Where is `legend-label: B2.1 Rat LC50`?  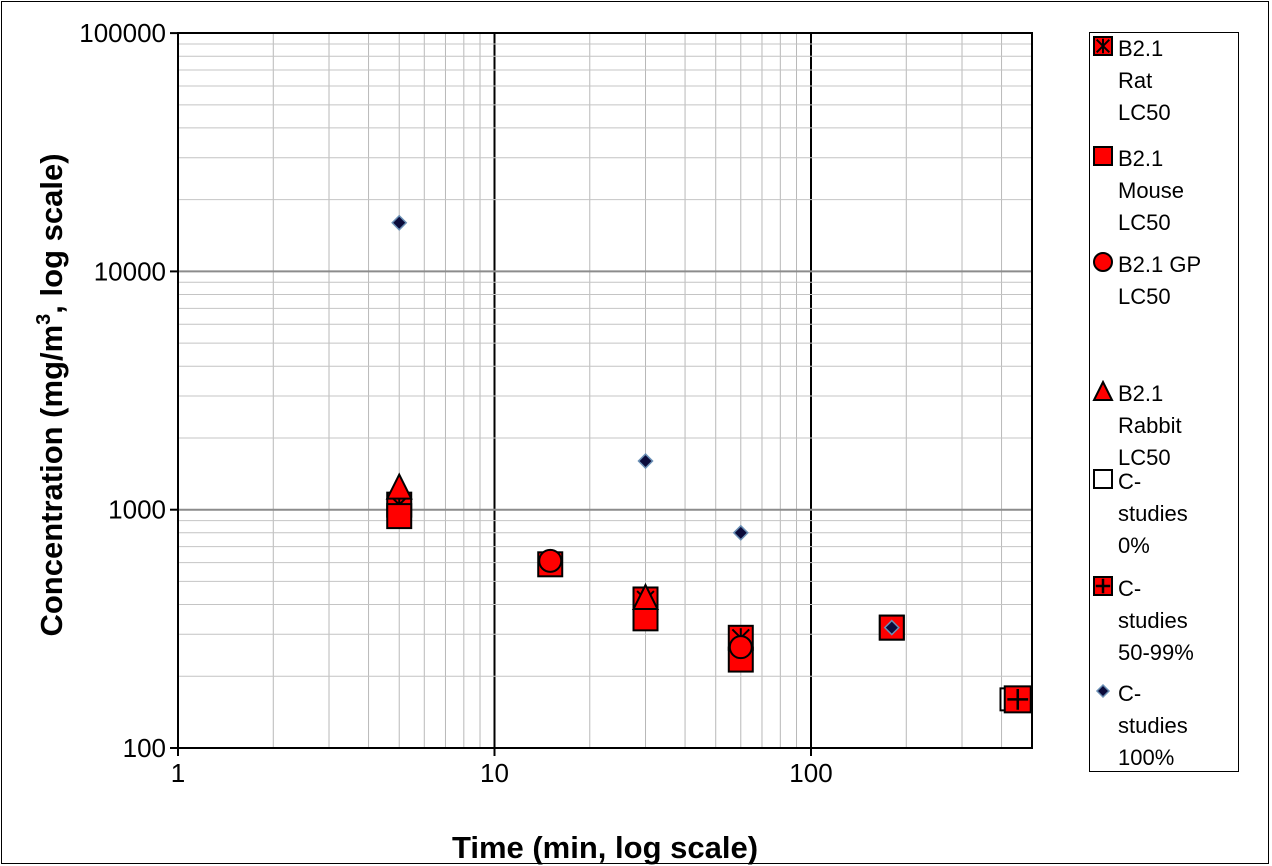
legend-label: B2.1 Rat LC50 is located at coordinates (1177, 81).